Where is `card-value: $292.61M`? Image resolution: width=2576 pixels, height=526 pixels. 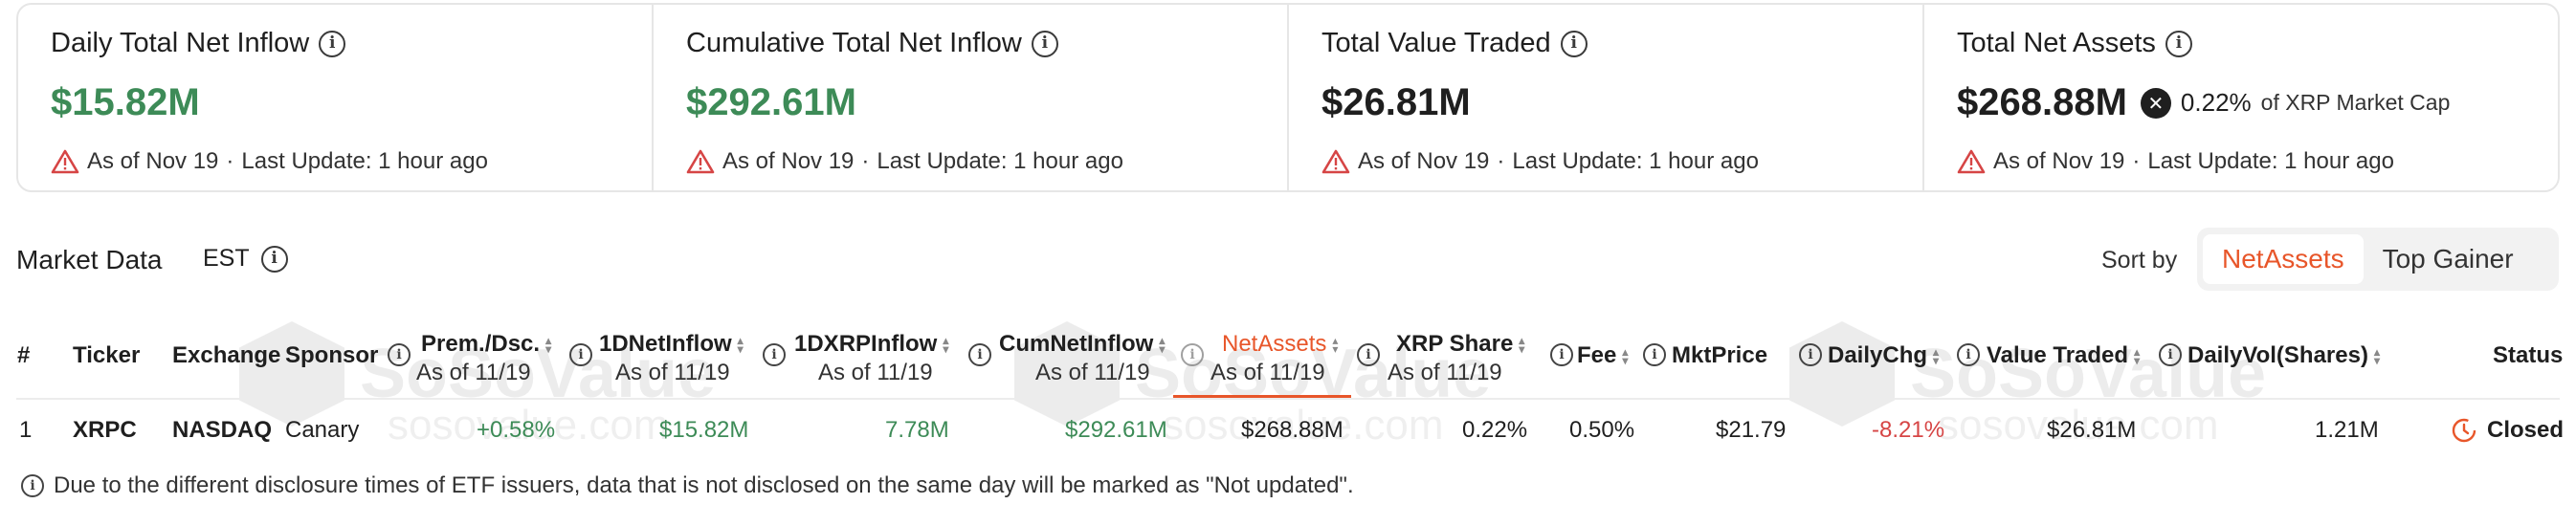
card-value: $292.61M is located at coordinates (771, 102).